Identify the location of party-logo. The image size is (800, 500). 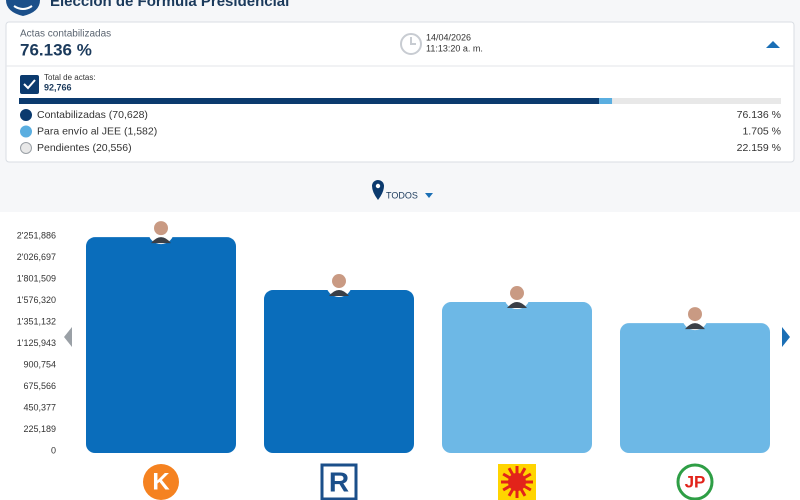
(517, 482).